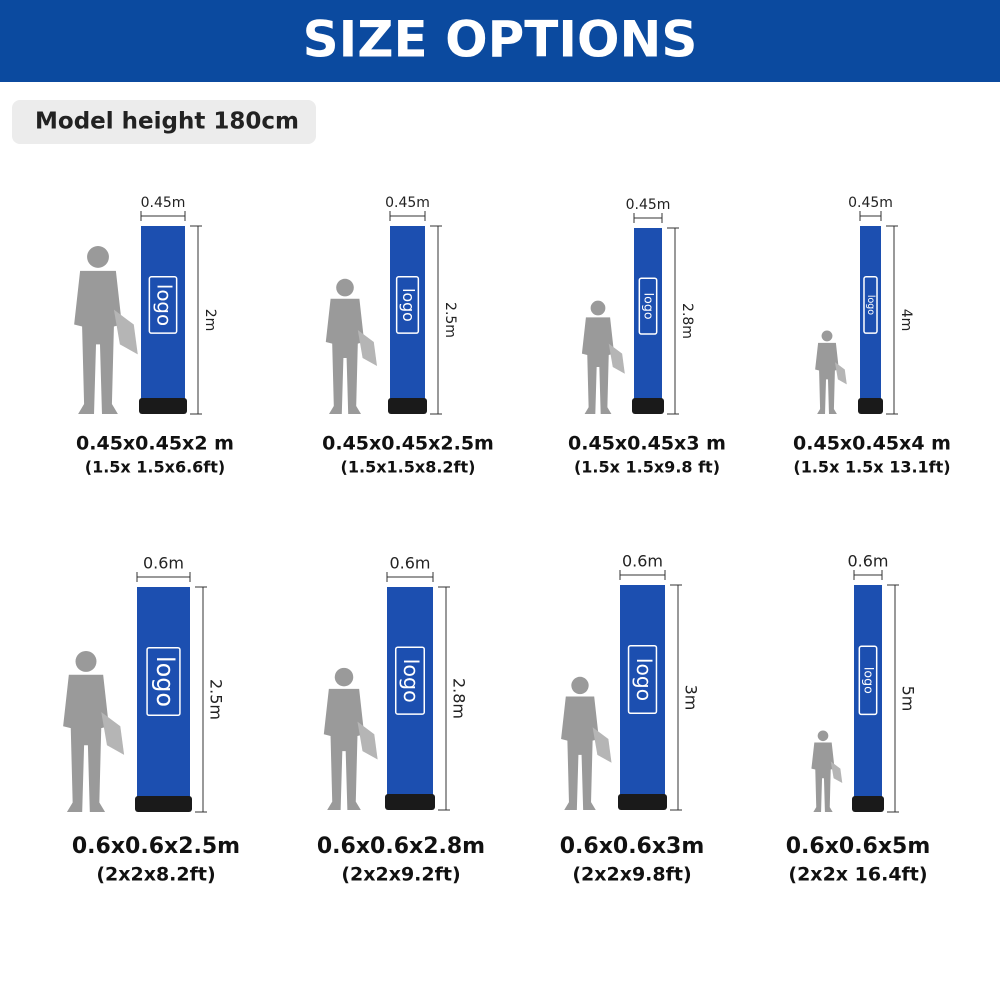 The image size is (1000, 1004). What do you see at coordinates (210, 320) in the screenshot?
I see `height-label: 2m` at bounding box center [210, 320].